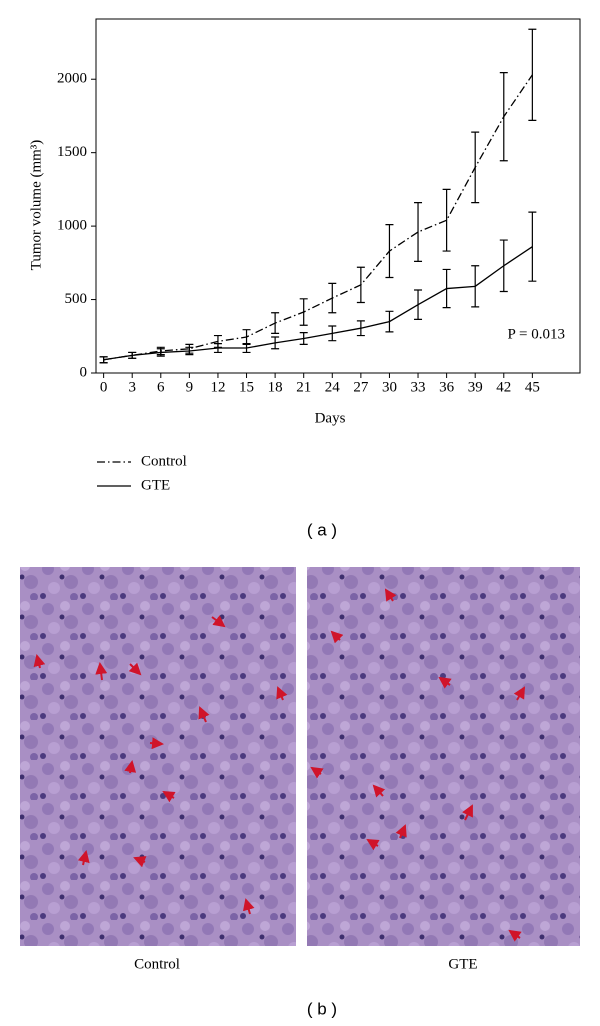  Describe the element at coordinates (104, 387) in the screenshot. I see `x-tick-label: 0` at that location.